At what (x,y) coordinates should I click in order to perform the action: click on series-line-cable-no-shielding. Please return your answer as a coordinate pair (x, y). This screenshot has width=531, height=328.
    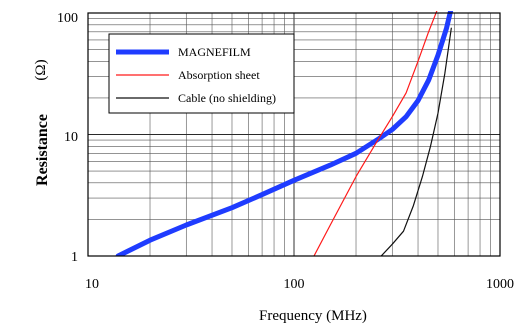
    Looking at the image, I should click on (416, 141).